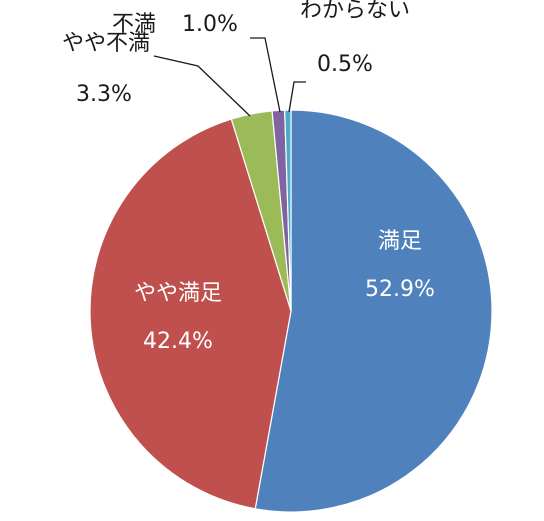 Image resolution: width=544 pixels, height=521 pixels. I want to click on slice-value-4: 0.5%, so click(345, 64).